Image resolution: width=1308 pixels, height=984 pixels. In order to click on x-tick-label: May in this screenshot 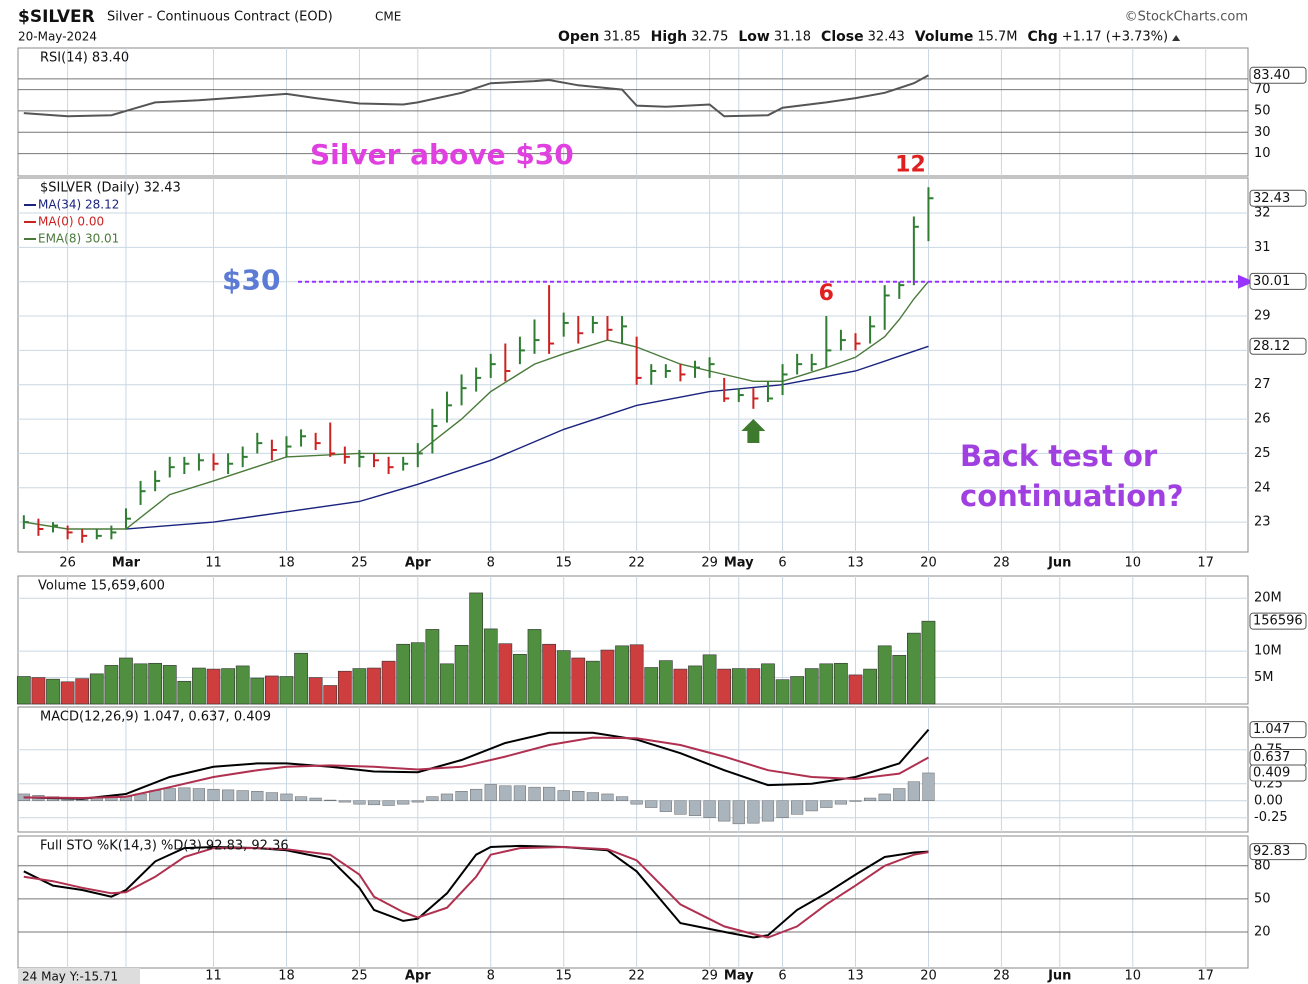, I will do `click(739, 563)`.